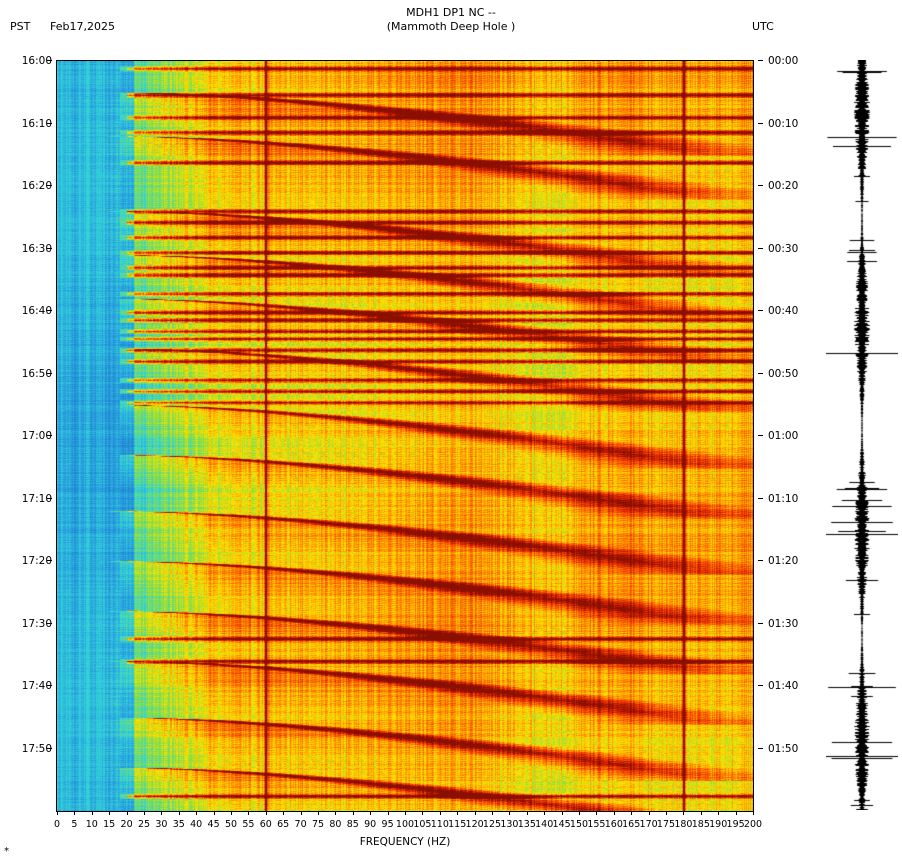 This screenshot has height=864, width=902. I want to click on frequency-tick-label: 10, so click(91, 824).